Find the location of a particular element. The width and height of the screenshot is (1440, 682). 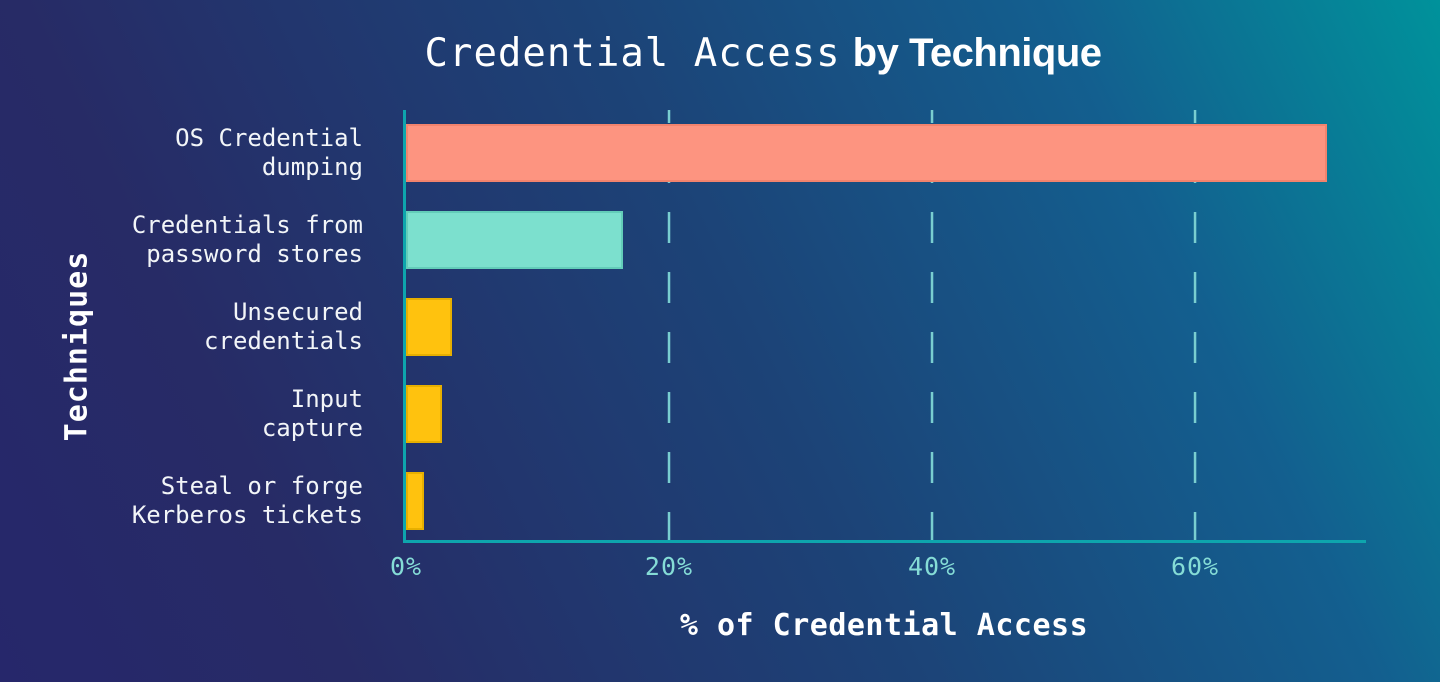

category-label-line: Steal or forge is located at coordinates (261, 486).